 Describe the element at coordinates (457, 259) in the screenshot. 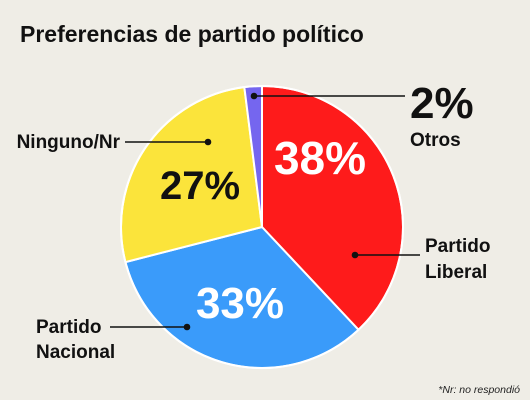

I see `category-label-partido-liberal: Partido Liberal` at that location.